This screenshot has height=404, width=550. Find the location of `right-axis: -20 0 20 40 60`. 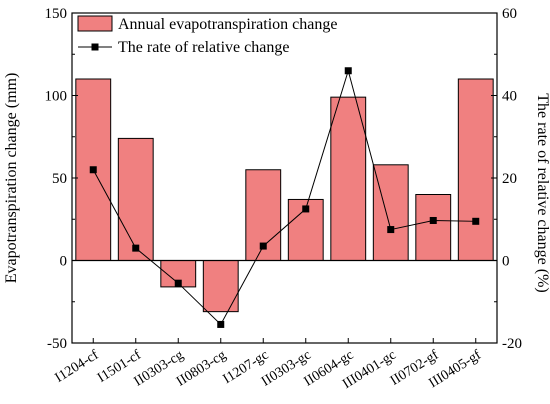

right-axis: -20 0 20 40 60 is located at coordinates (506, 179).